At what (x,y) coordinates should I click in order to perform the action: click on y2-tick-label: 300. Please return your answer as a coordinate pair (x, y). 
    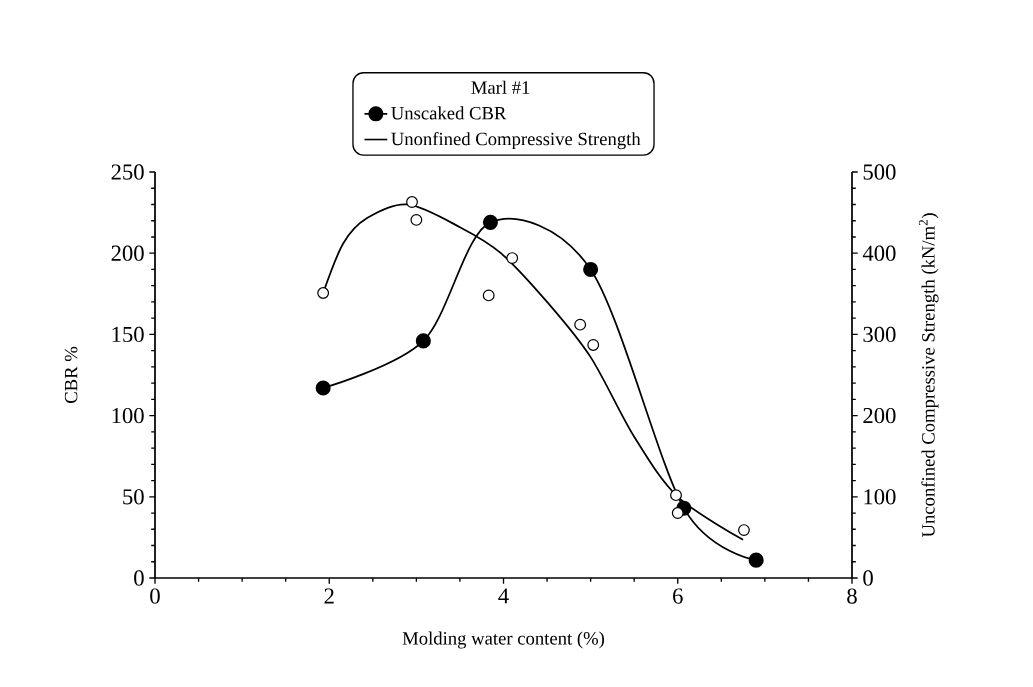
    Looking at the image, I should click on (879, 334).